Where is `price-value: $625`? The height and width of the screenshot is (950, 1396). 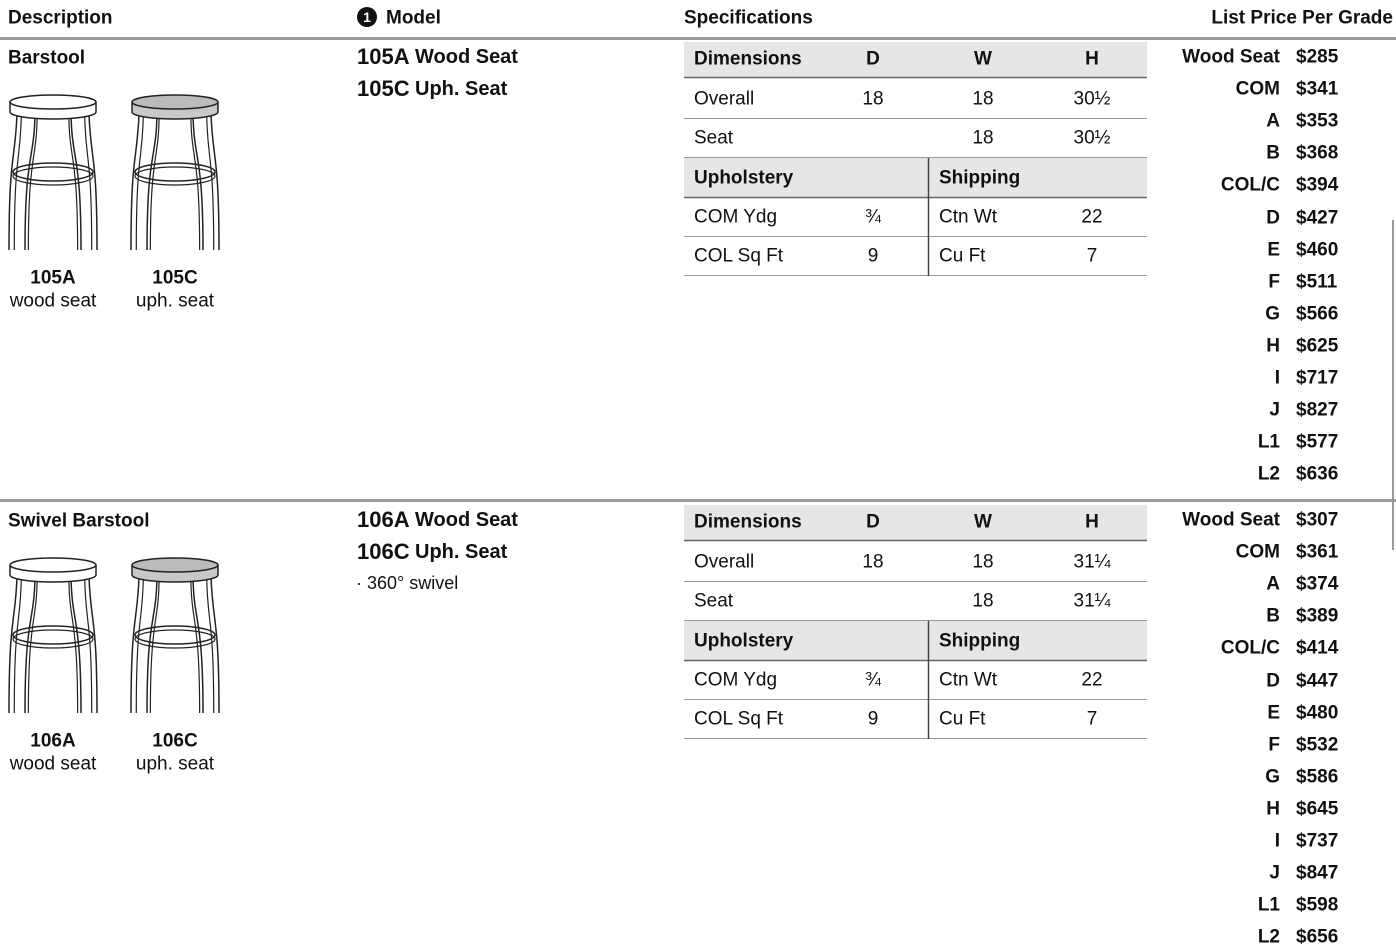 price-value: $625 is located at coordinates (1317, 346).